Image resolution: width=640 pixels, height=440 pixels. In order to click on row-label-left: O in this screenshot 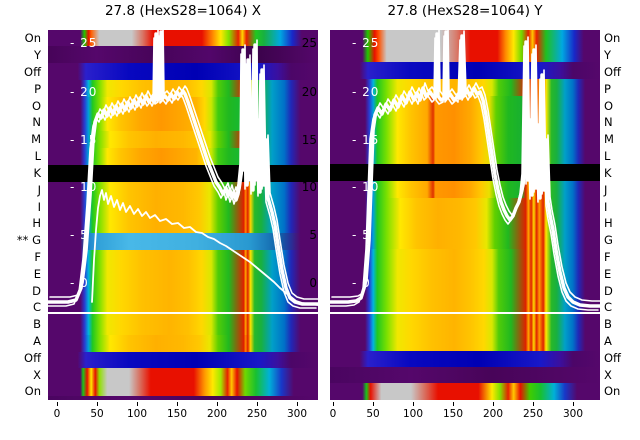, I will do `click(36, 105)`.